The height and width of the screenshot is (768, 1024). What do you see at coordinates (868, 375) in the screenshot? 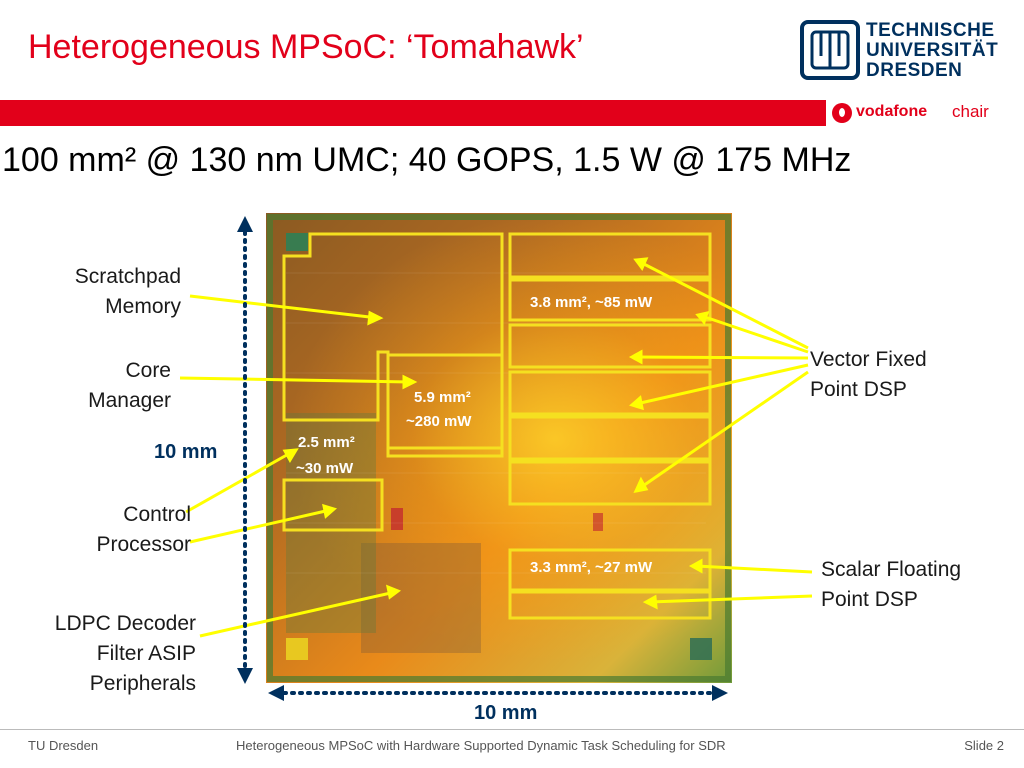
I see `label-vector-fixed-point-dsp: Vector Fixed Point DSP` at bounding box center [868, 375].